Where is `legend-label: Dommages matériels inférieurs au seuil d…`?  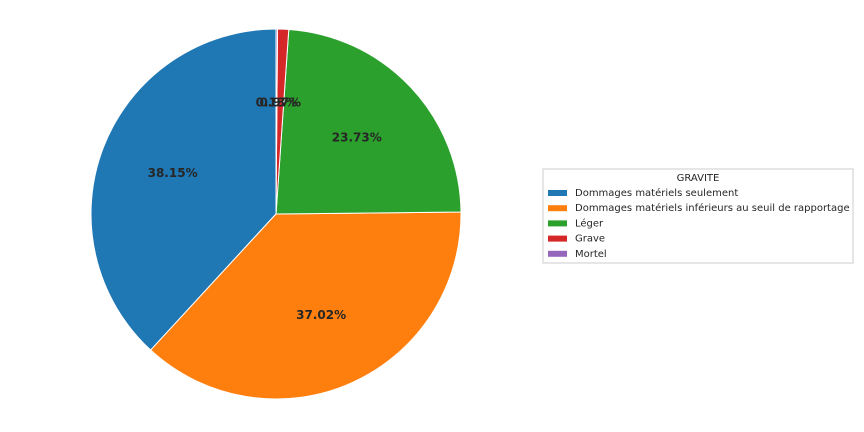
legend-label: Dommages matériels inférieurs au seuil d… is located at coordinates (712, 208).